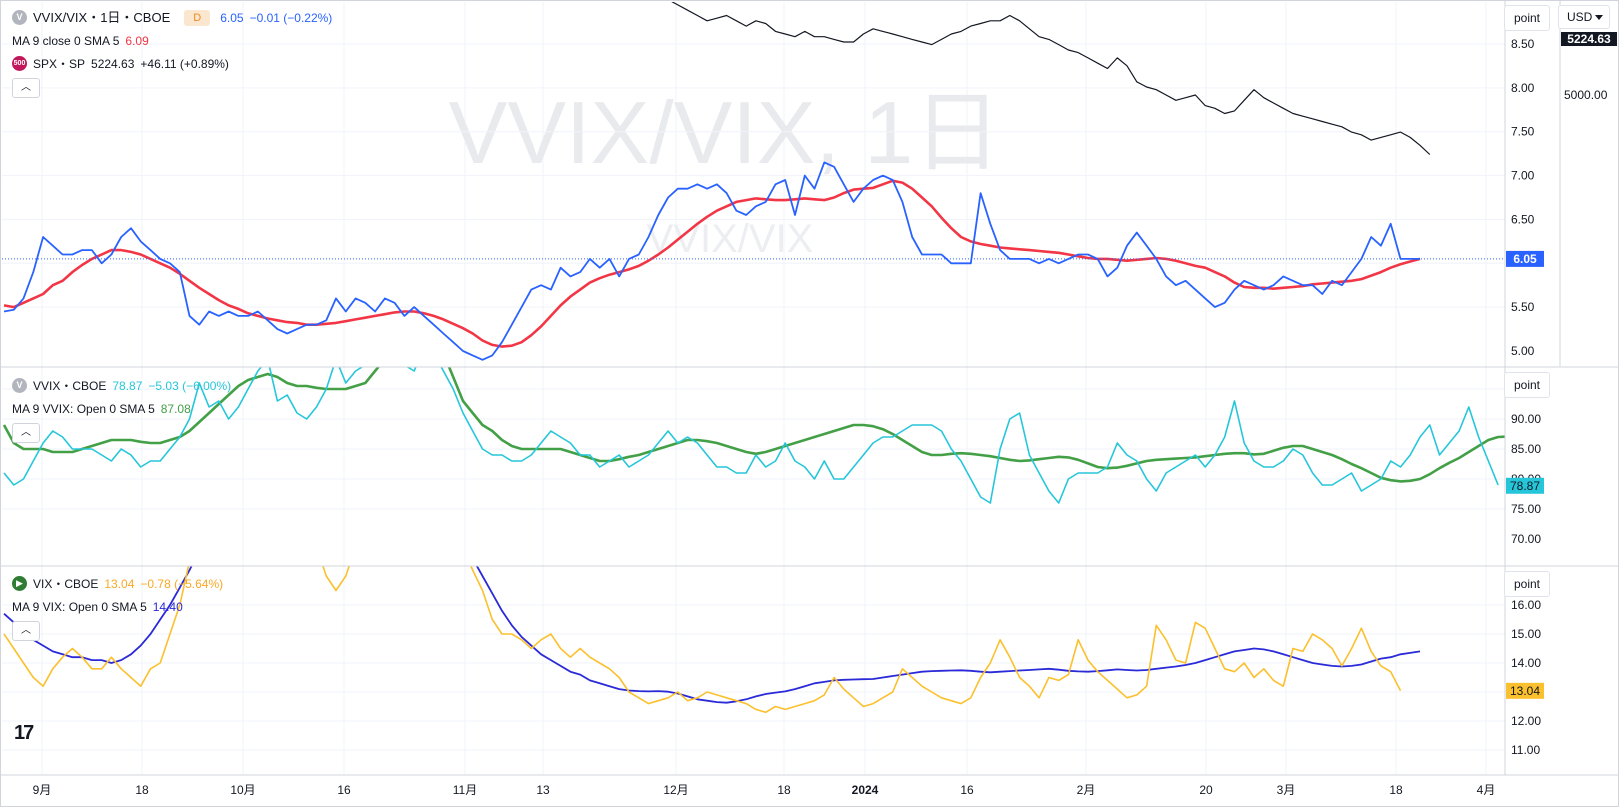 This screenshot has width=1619, height=807. What do you see at coordinates (70, 385) in the screenshot?
I see `pane2-symbol: VVIX・CBOE` at bounding box center [70, 385].